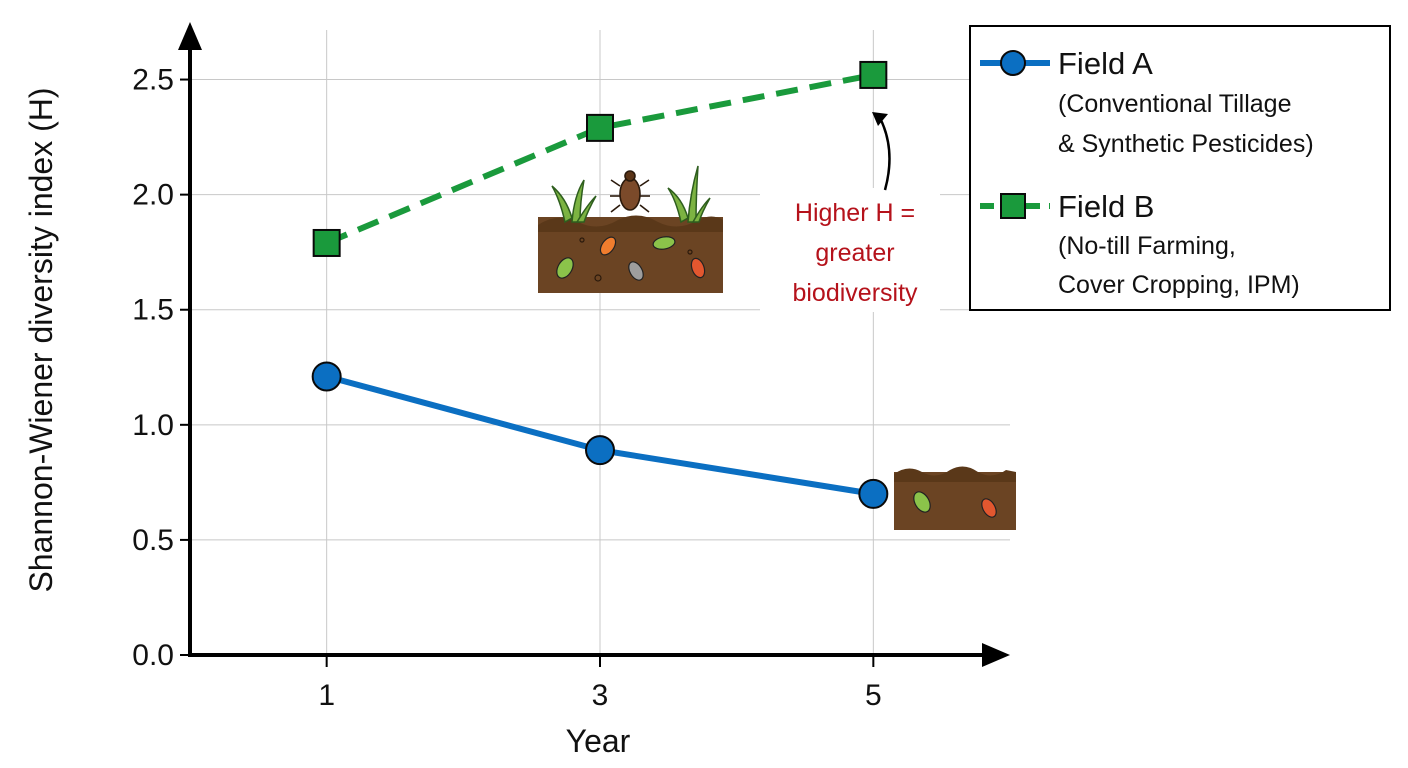  Describe the element at coordinates (153, 655) in the screenshot. I see `y-tick-label-0: 0.0` at that location.